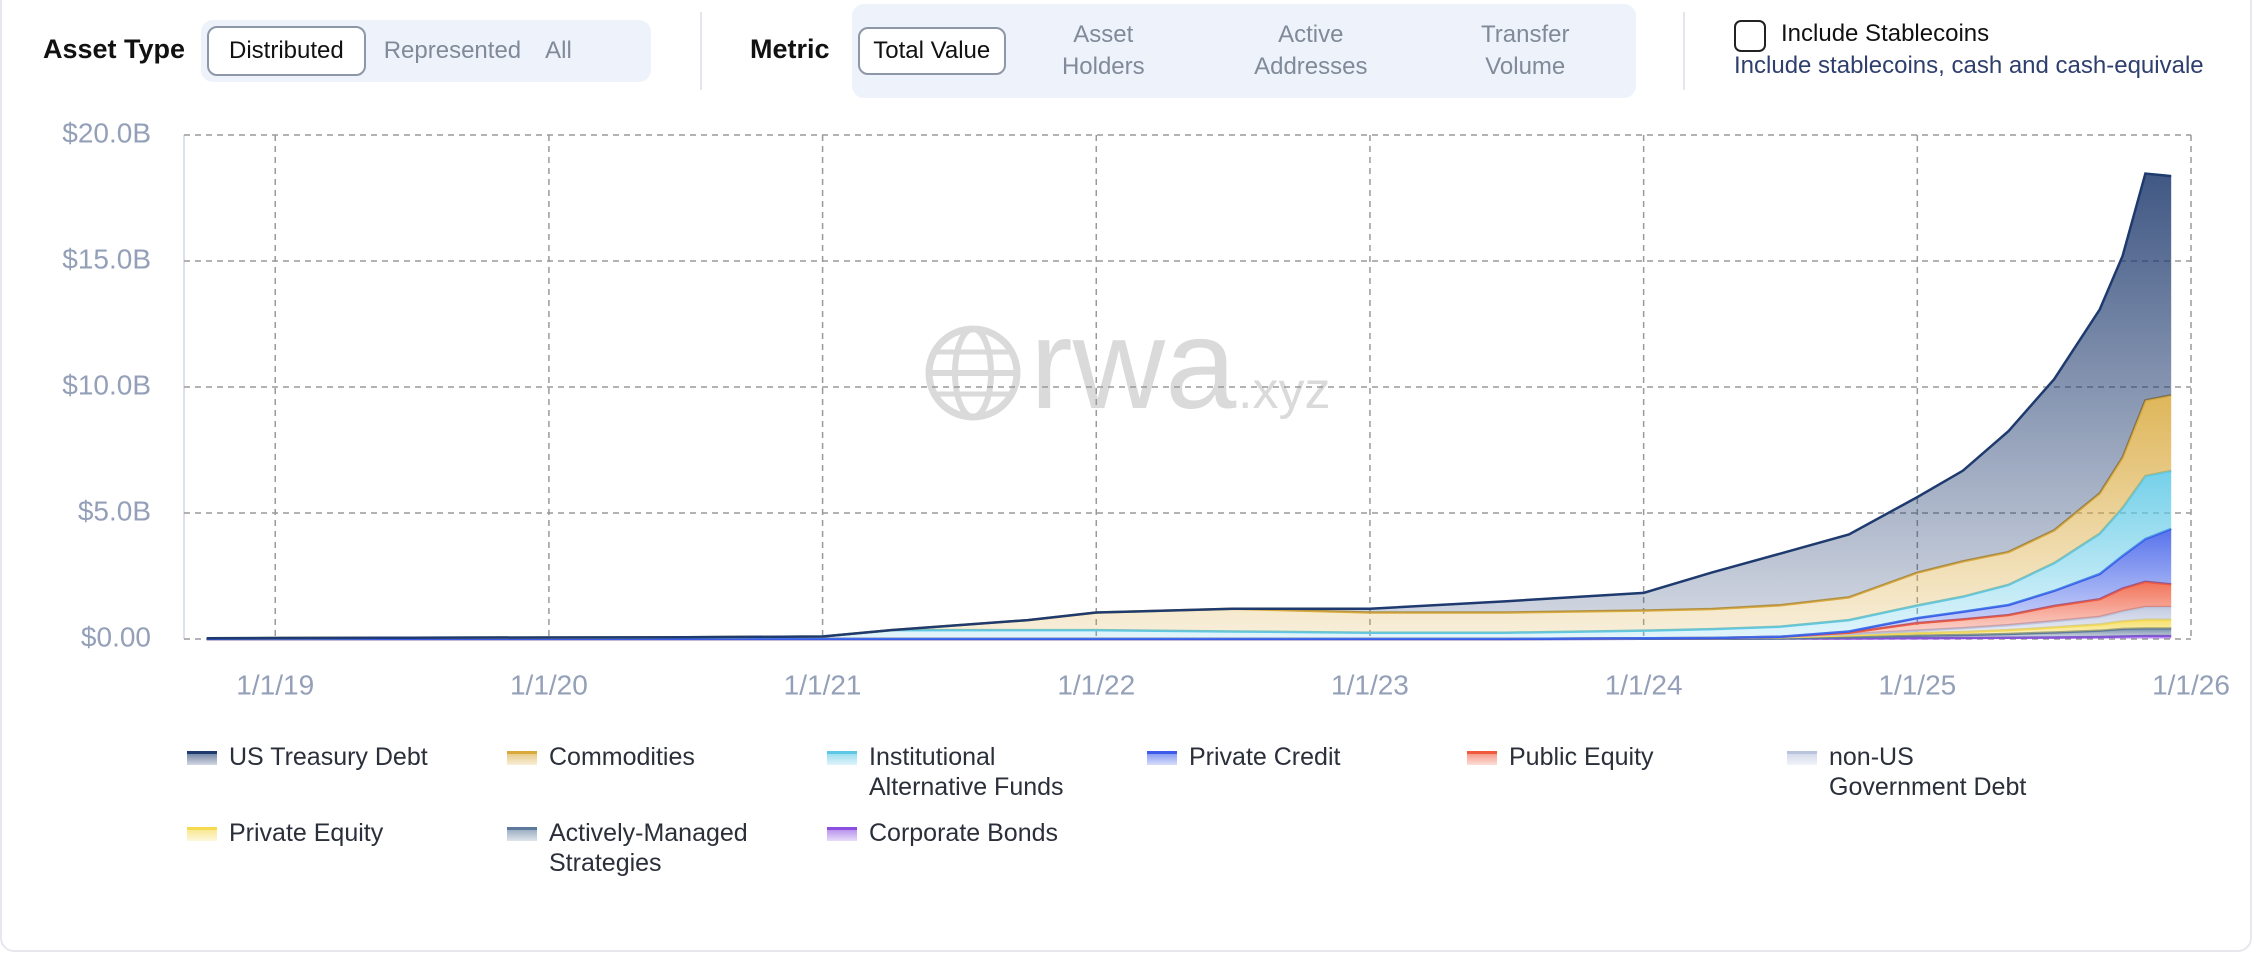 The width and height of the screenshot is (2256, 962). I want to click on option-button: Distributed, so click(286, 51).